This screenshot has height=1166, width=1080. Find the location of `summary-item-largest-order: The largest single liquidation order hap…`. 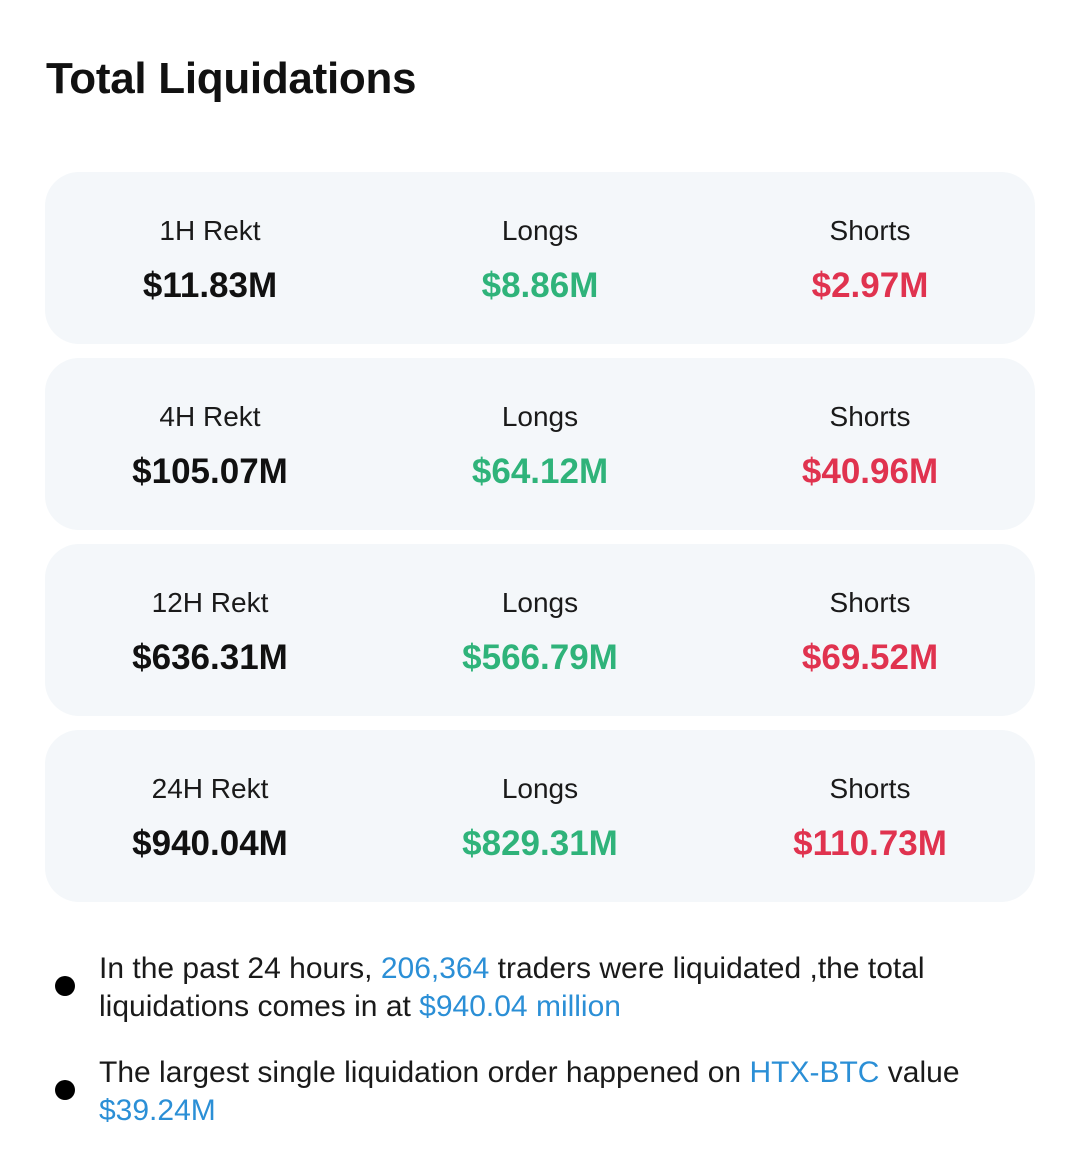

summary-item-largest-order: The largest single liquidation order hap… is located at coordinates (545, 1092).